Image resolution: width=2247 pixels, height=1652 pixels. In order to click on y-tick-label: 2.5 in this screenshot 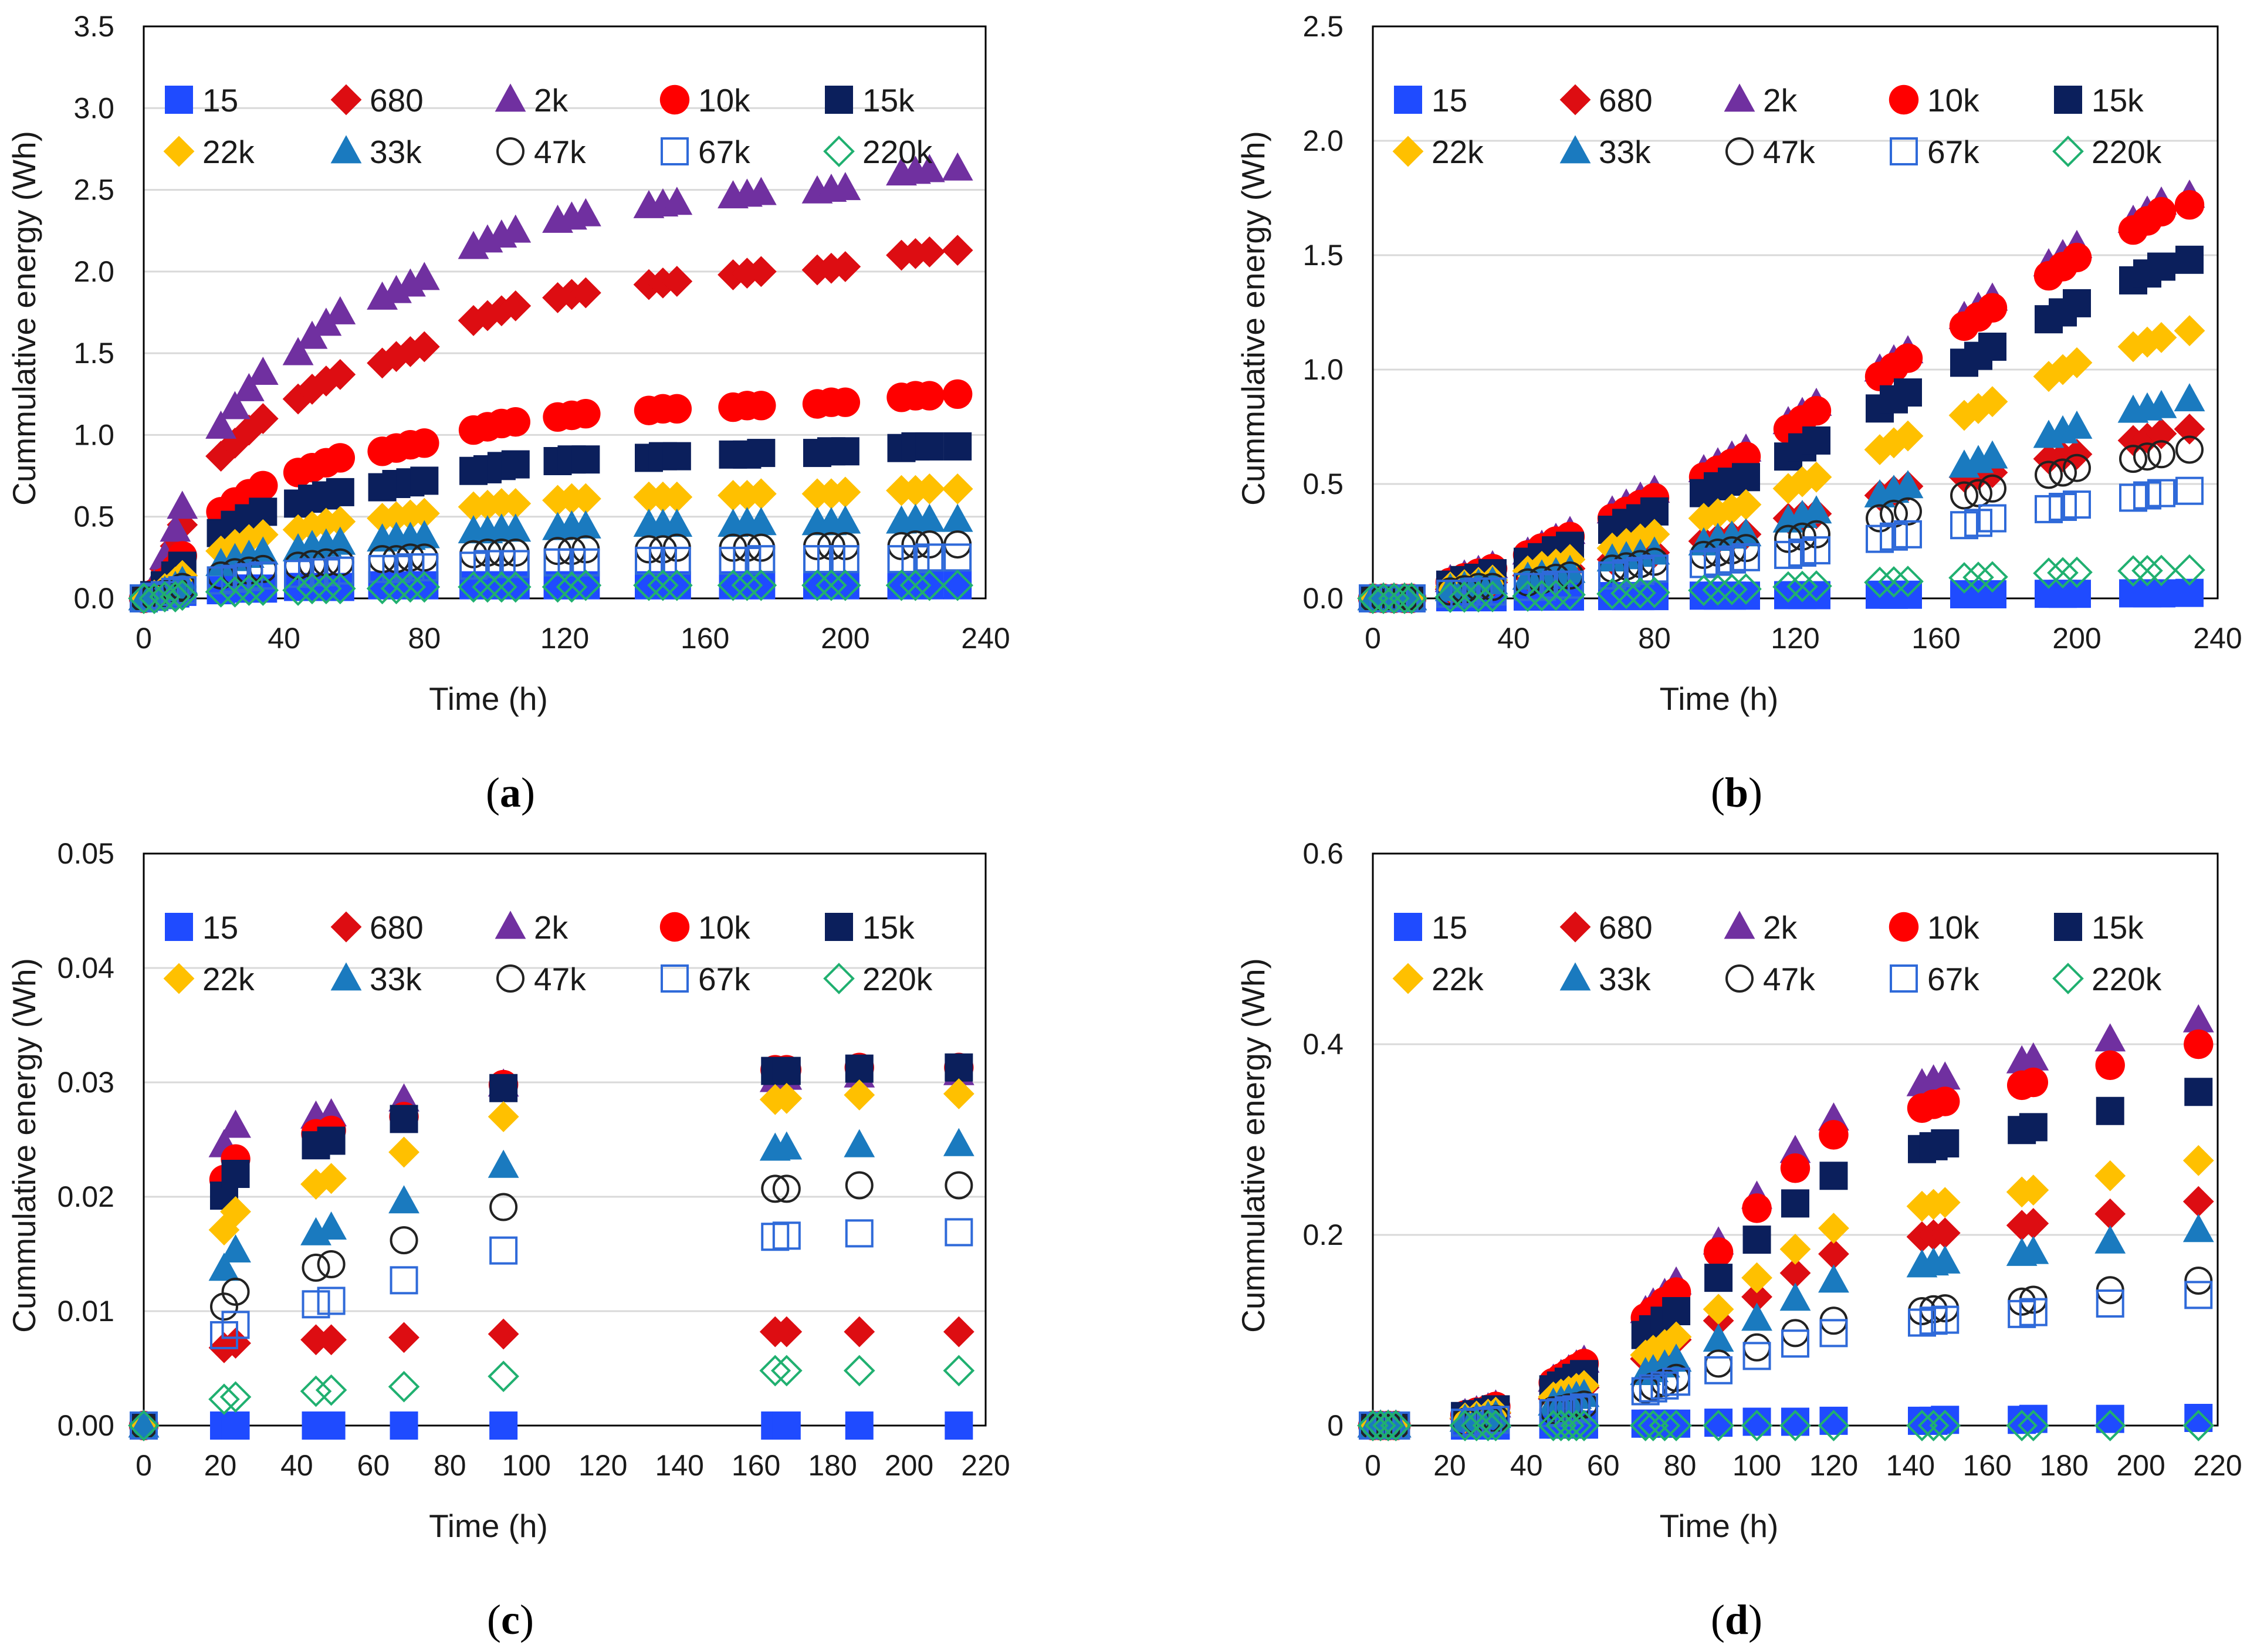, I will do `click(93, 190)`.